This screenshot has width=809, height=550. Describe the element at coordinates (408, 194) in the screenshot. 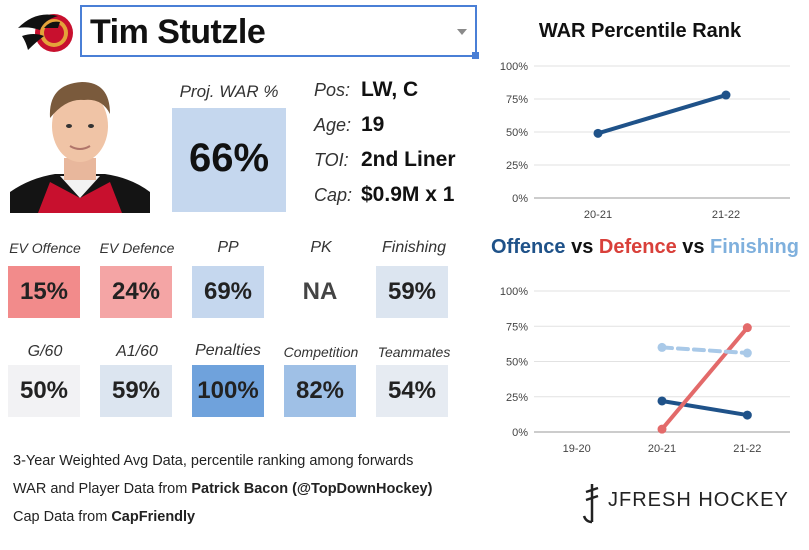

I see `cap-value: $0.9M x 1` at that location.